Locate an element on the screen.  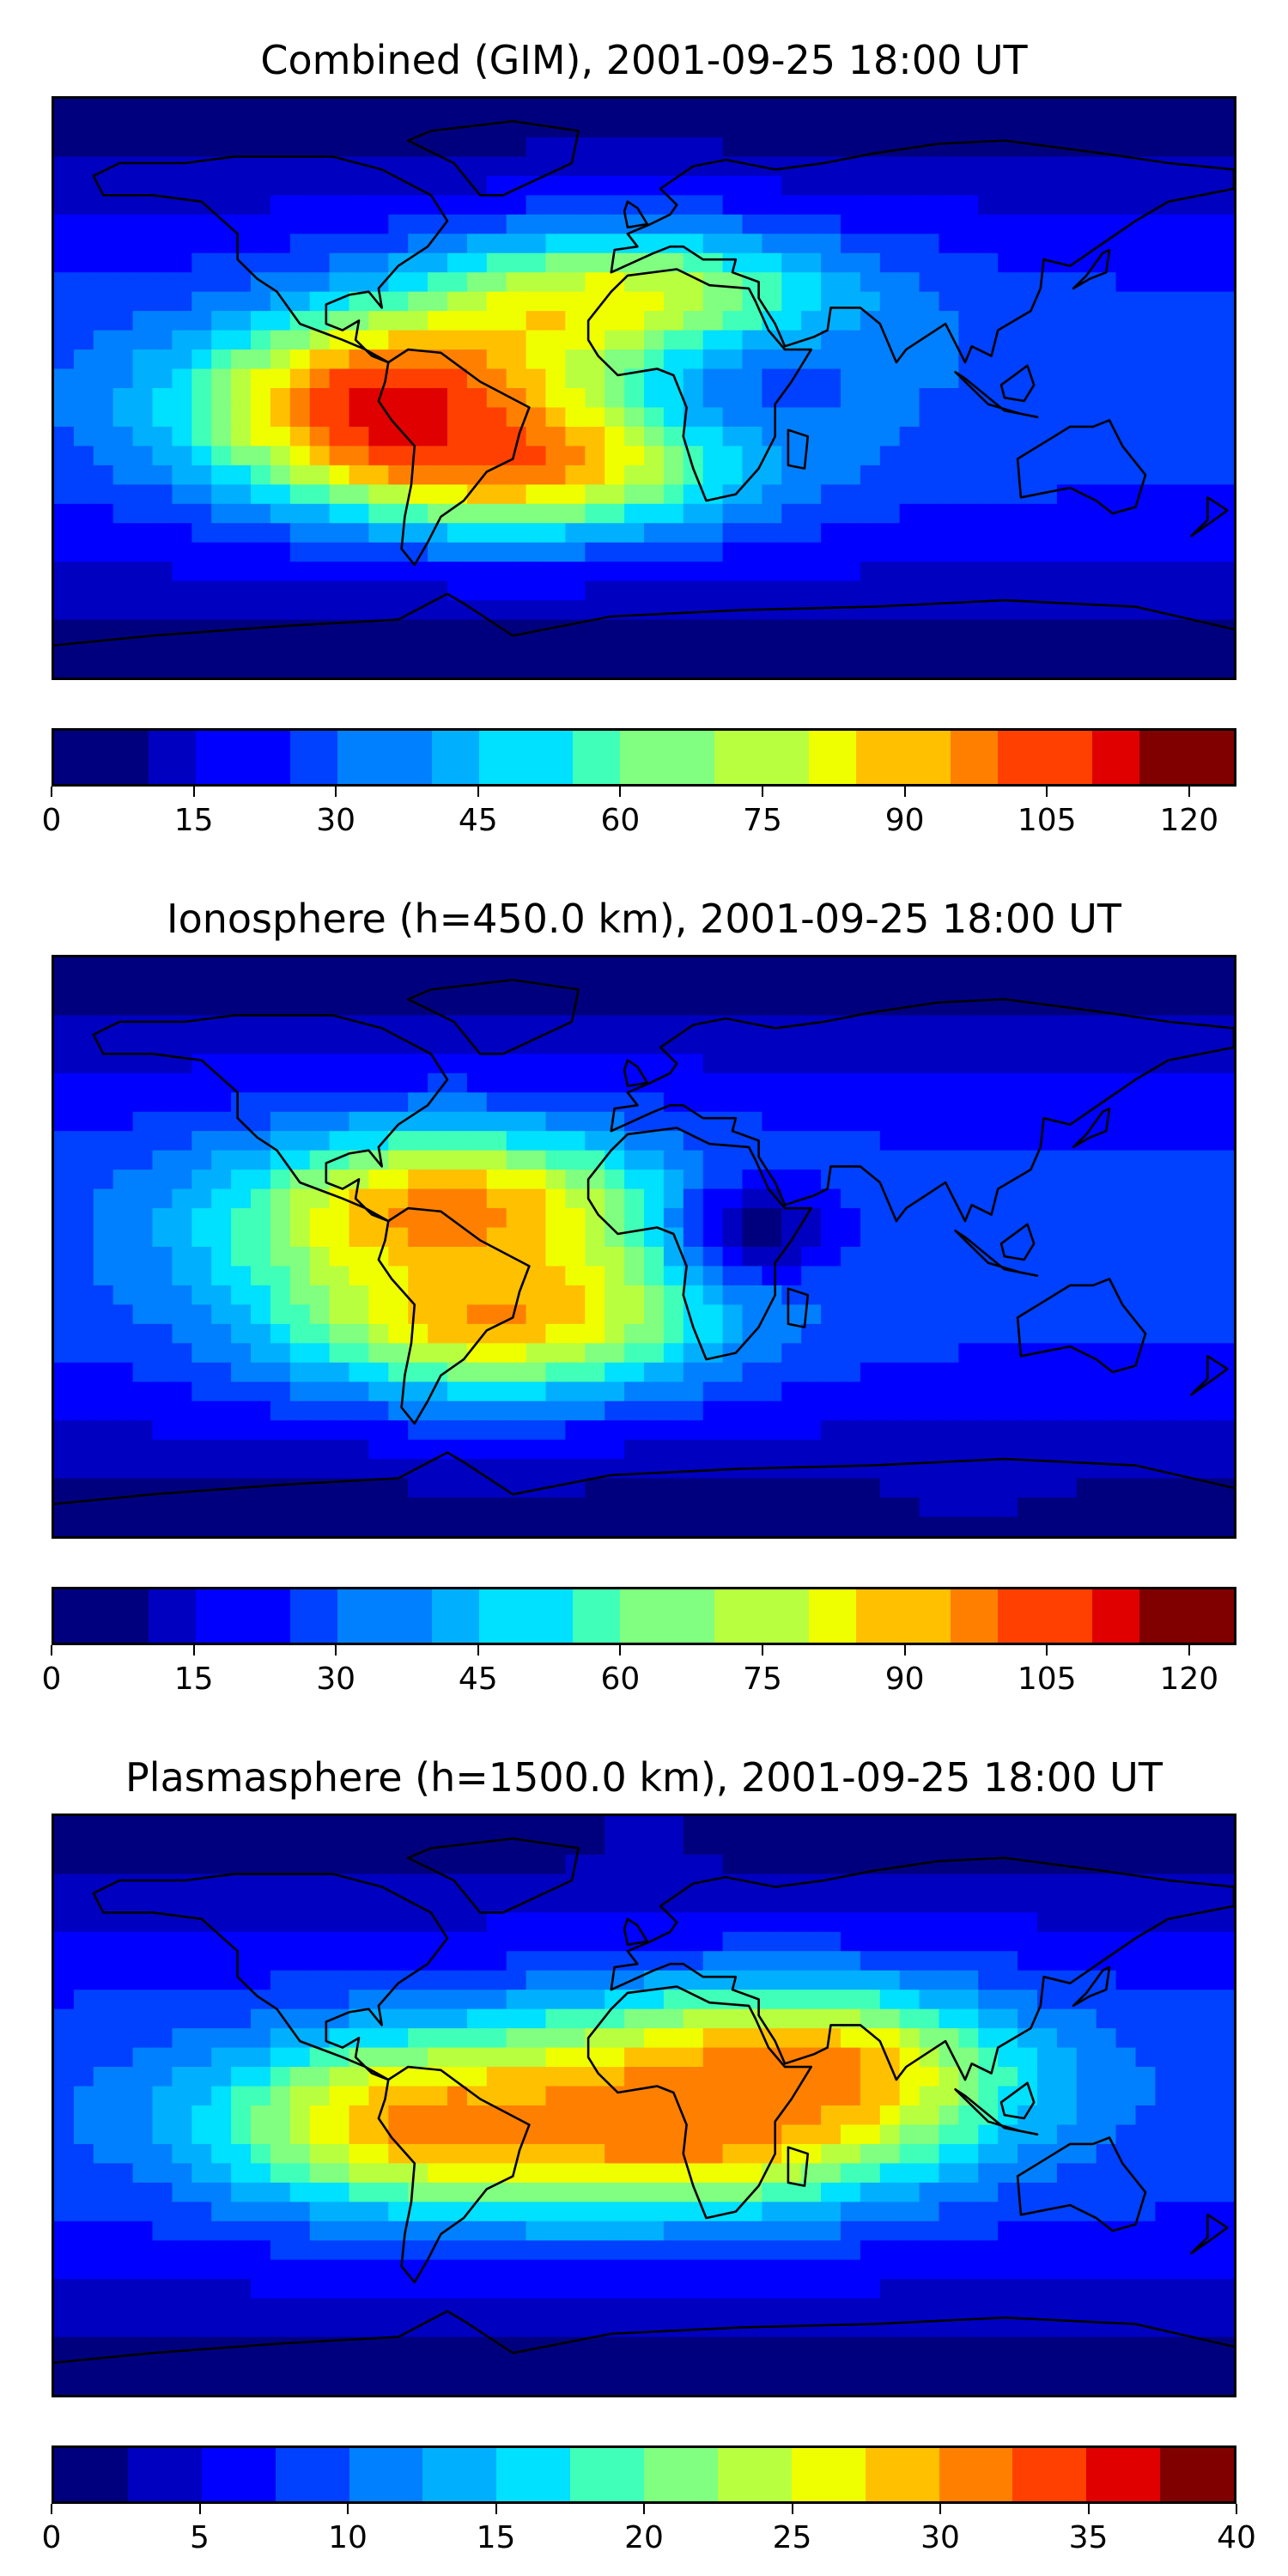
panel-title: Combined (GIM), 2001-09-25 18:00 UT is located at coordinates (644, 60).